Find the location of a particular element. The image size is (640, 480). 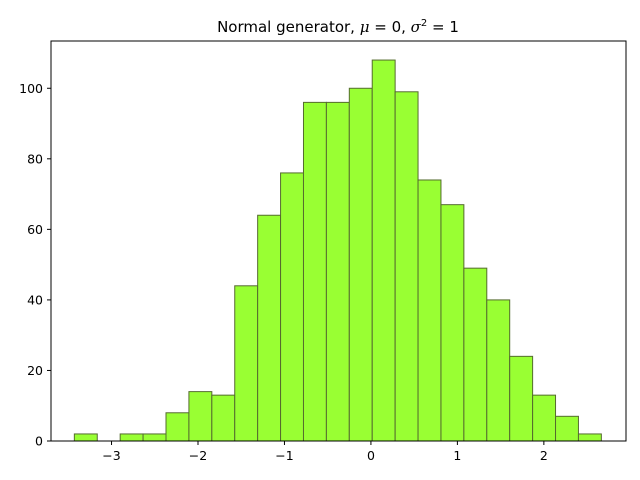

y-tick-label: 20 is located at coordinates (35, 370).